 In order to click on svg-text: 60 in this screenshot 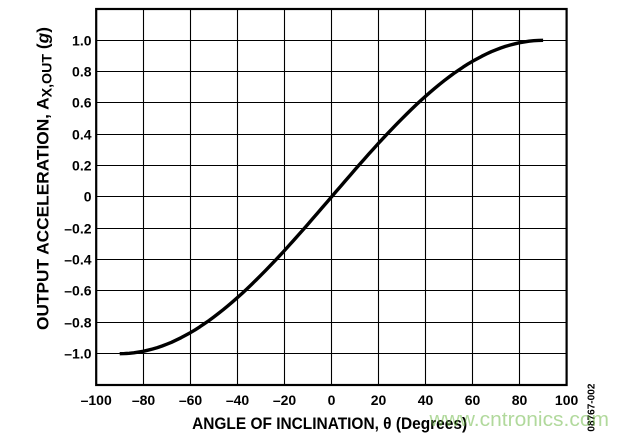, I will do `click(473, 400)`.